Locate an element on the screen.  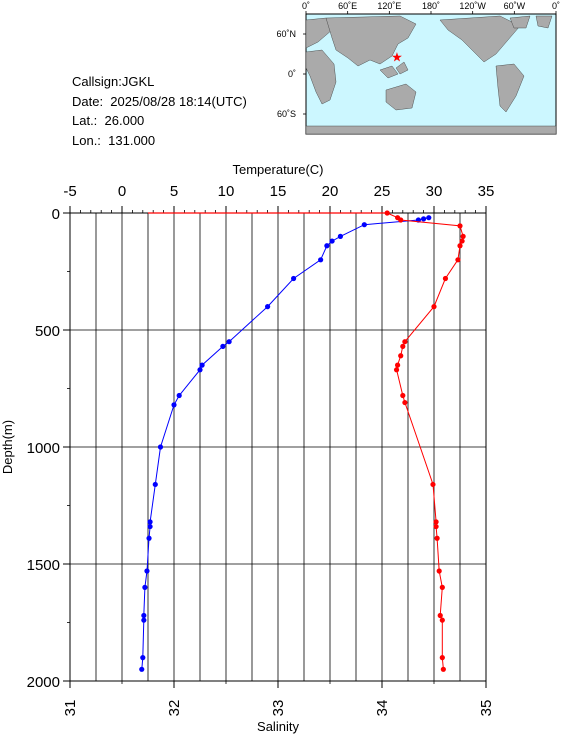
station-map: 0˚ 60˚E 120˚E 180˚ 120˚W 60˚W 0˚ 60˚N 0˚ 60˚S ★ is located at coordinates (418, 68).